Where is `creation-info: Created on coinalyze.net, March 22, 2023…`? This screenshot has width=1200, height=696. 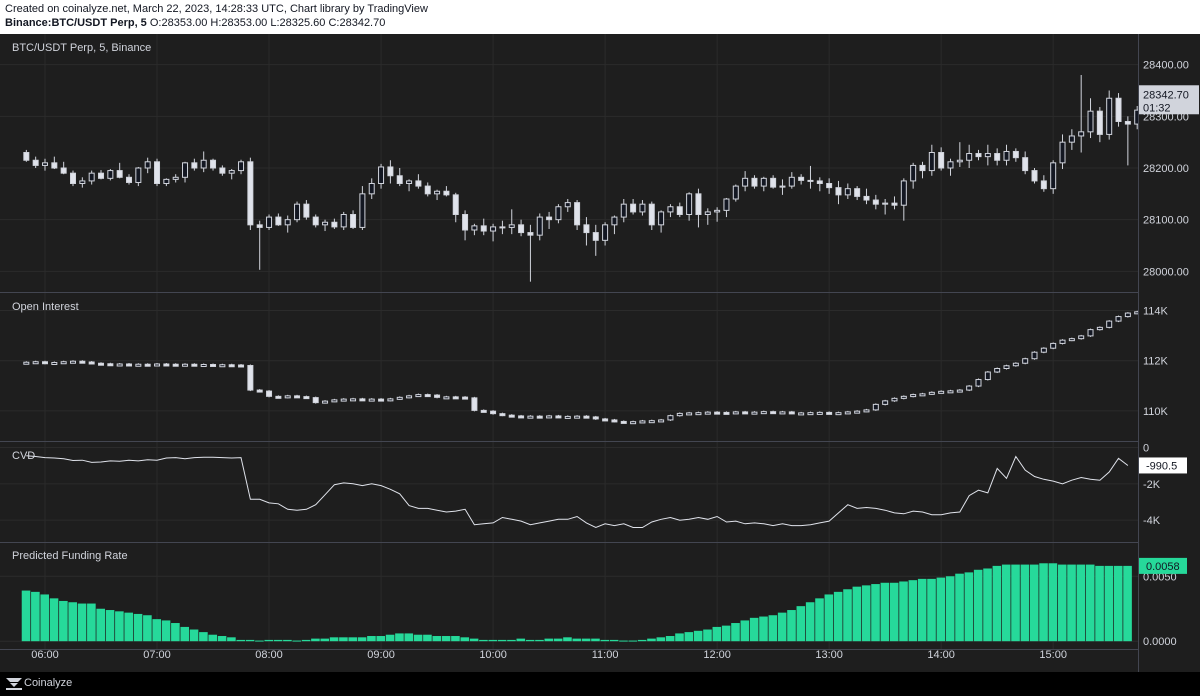
creation-info: Created on coinalyze.net, March 22, 2023… is located at coordinates (216, 9).